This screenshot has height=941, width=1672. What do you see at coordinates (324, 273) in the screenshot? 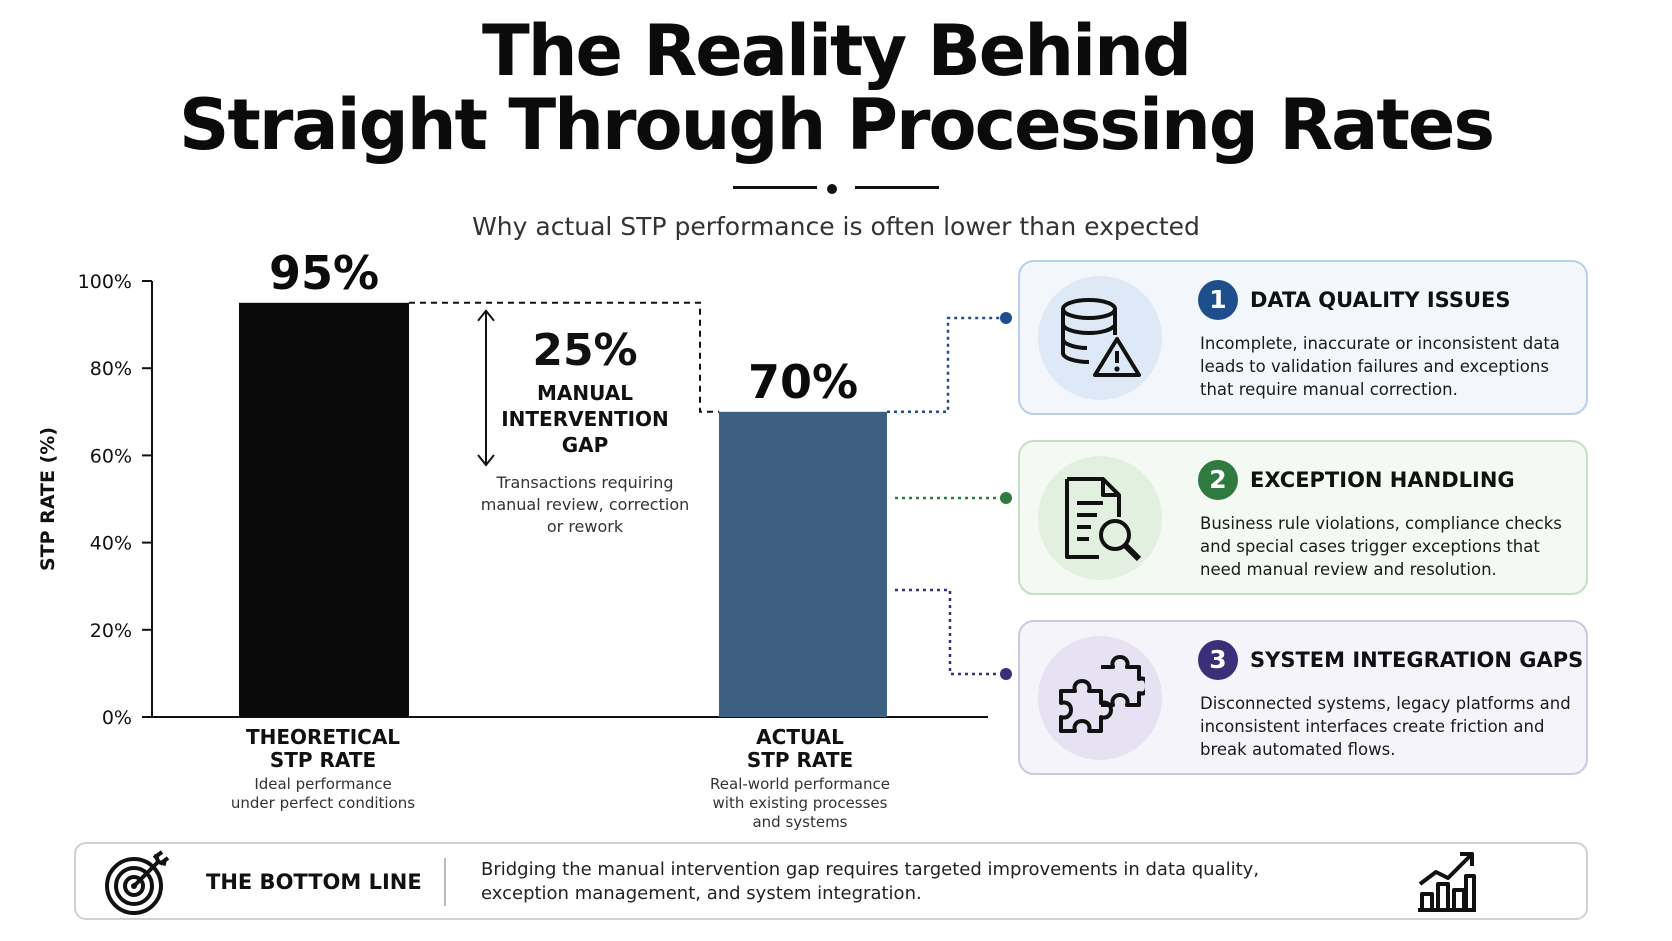
I see `bar-value-label: 95%` at bounding box center [324, 273].